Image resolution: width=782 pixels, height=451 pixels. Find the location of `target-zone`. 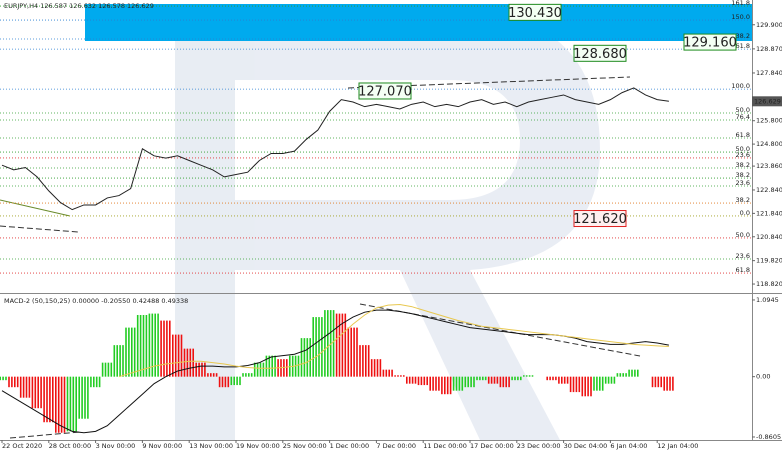

target-zone is located at coordinates (418, 22).